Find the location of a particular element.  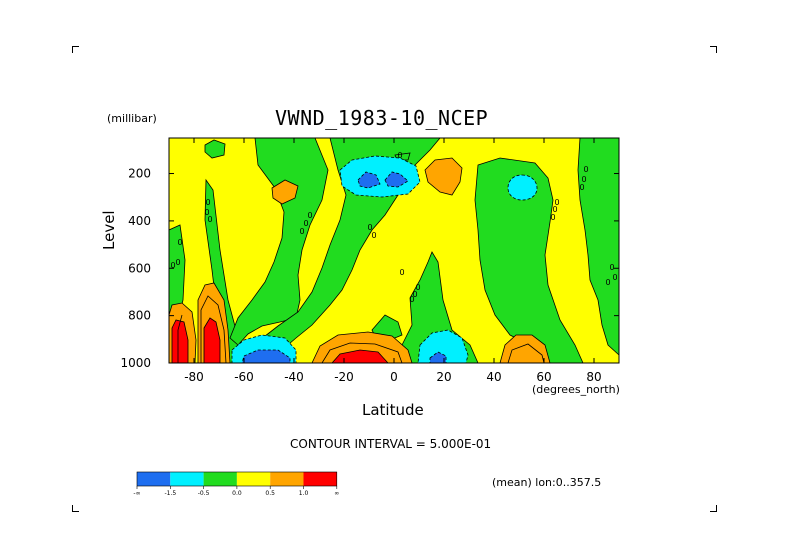

mean-longitude-note: (mean) lon:0..357.5 is located at coordinates (547, 482).